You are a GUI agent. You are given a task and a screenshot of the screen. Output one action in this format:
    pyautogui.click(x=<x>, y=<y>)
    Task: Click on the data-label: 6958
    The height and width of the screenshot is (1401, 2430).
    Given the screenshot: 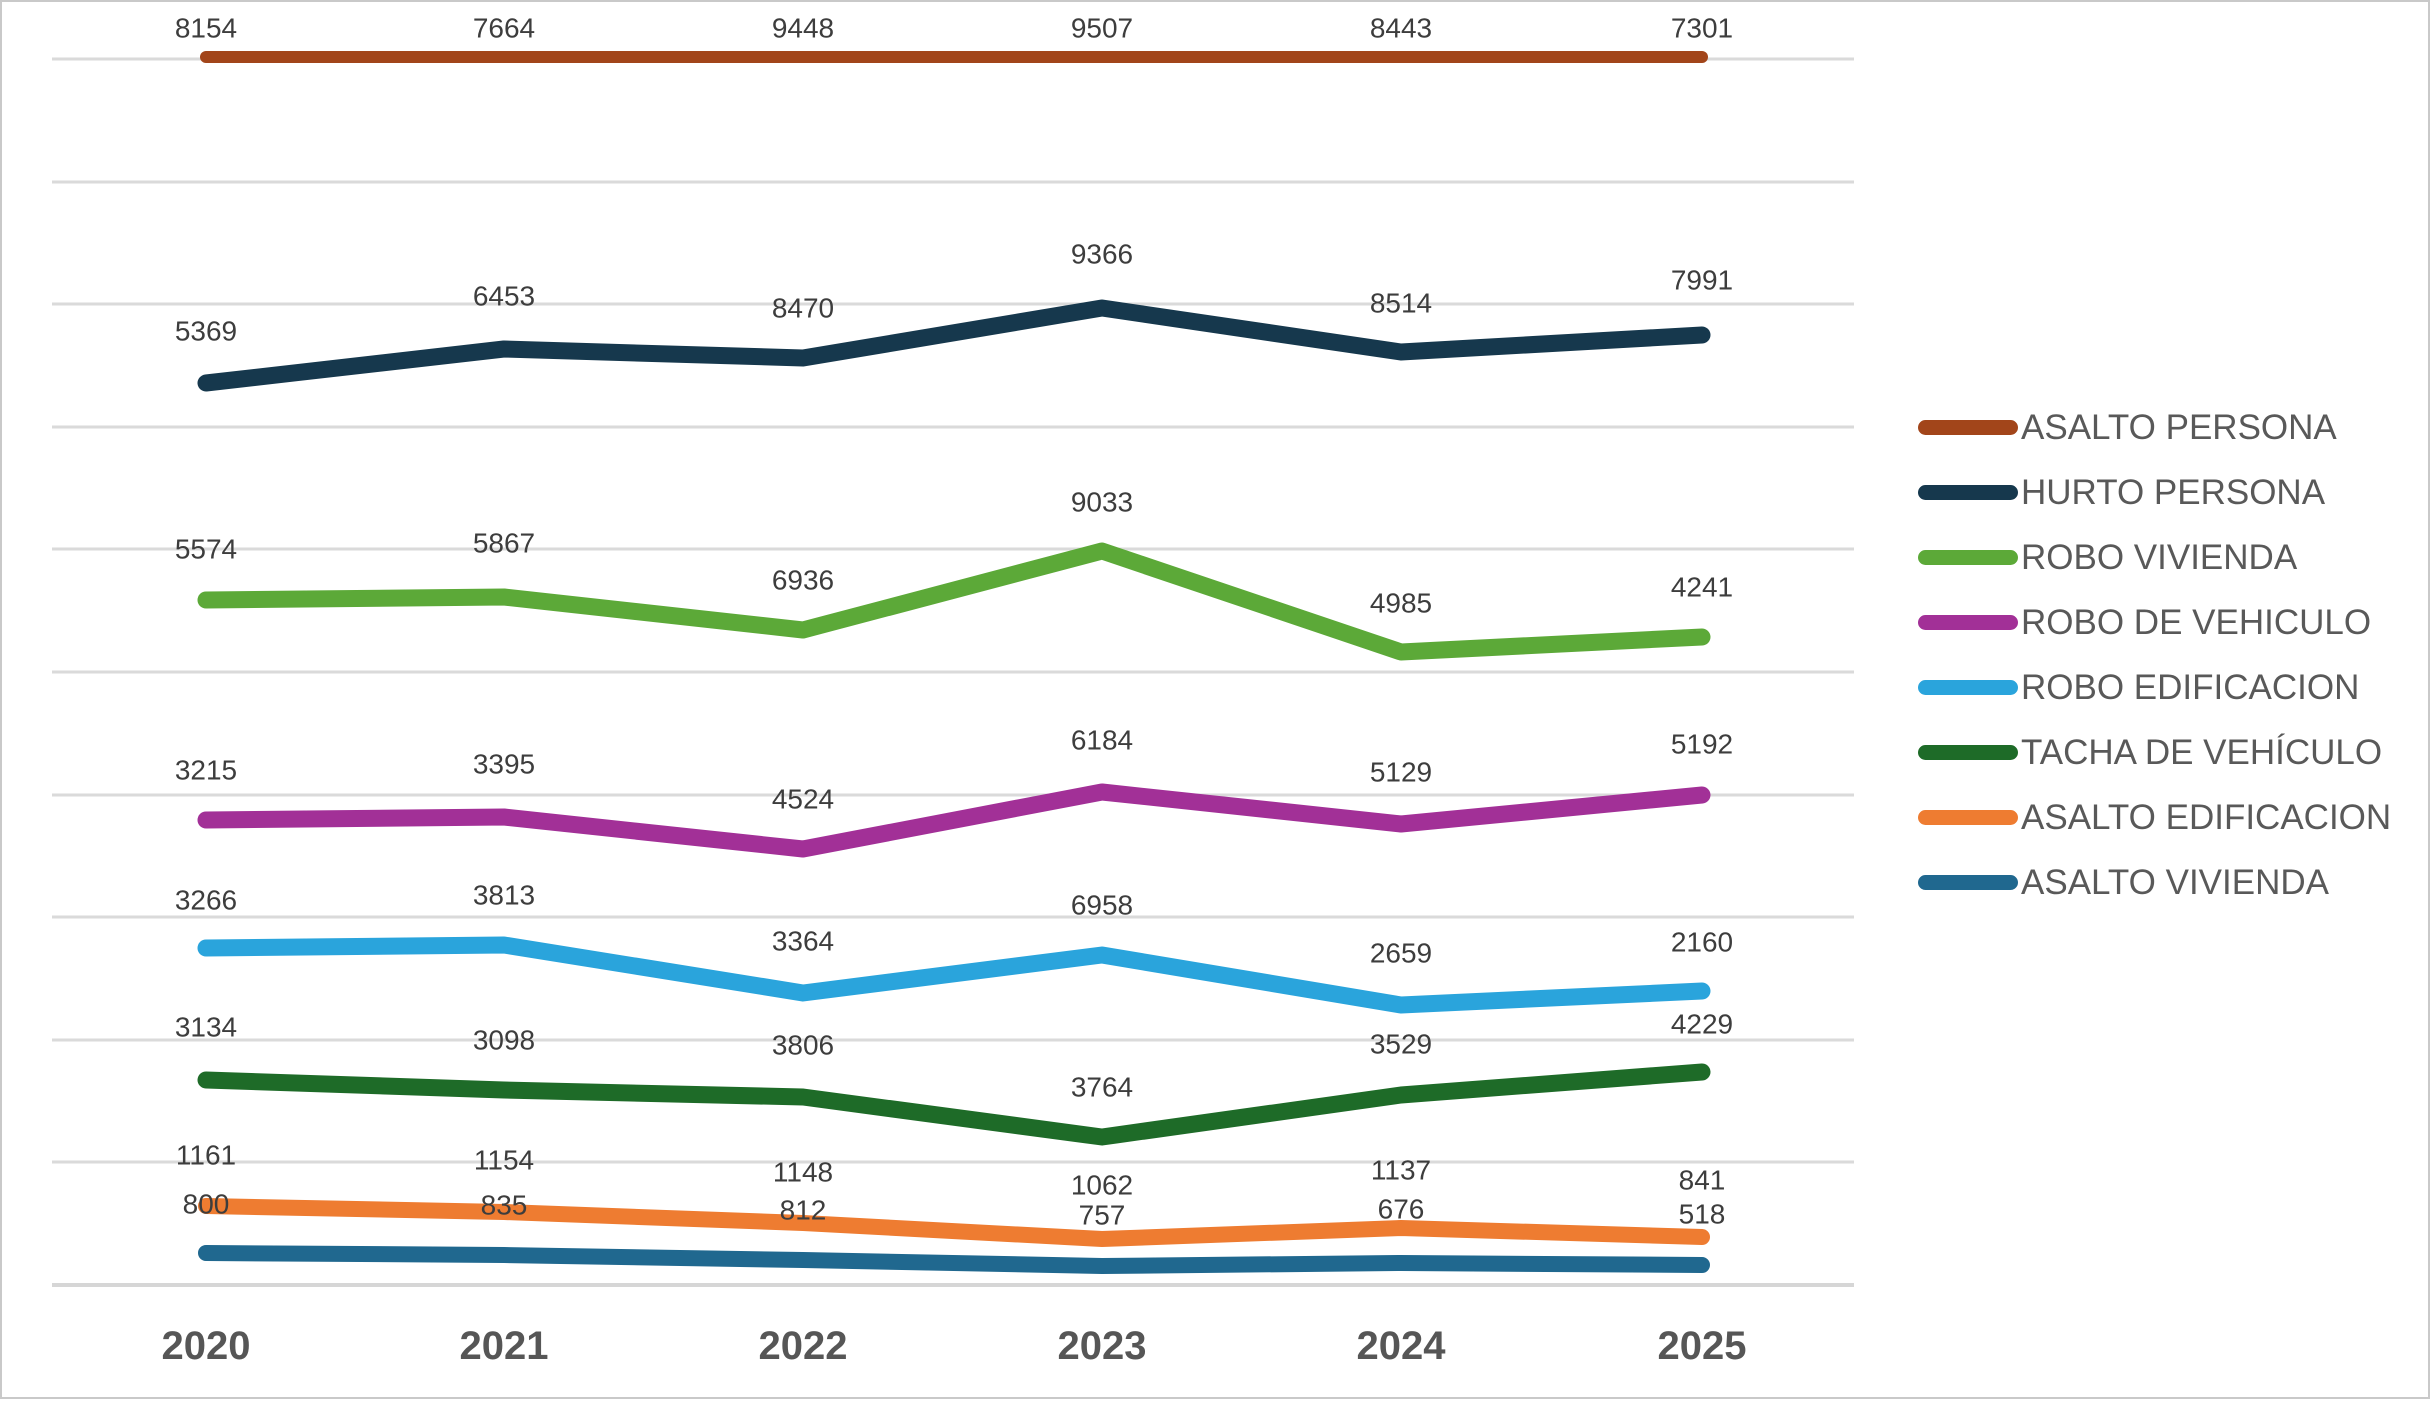 What is the action you would take?
    pyautogui.click(x=1102, y=905)
    